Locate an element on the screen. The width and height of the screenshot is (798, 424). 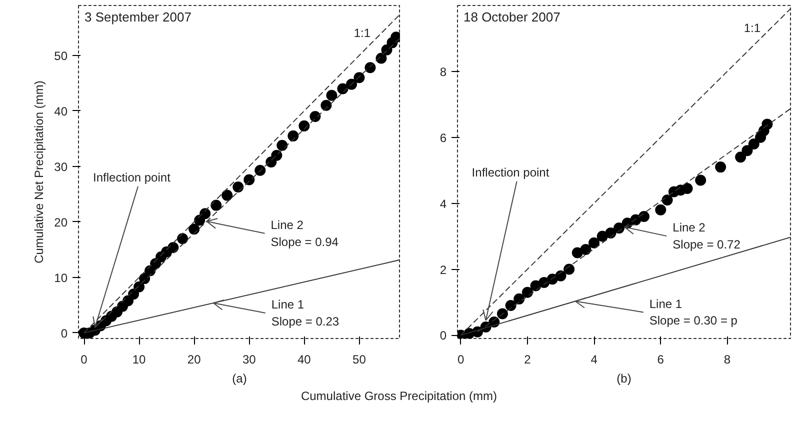
annotation: Line 1 Slope = 0.30 = p is located at coordinates (693, 312).